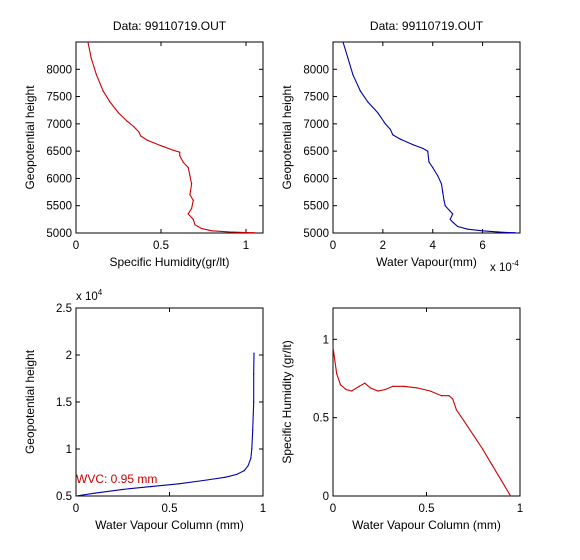  Describe the element at coordinates (59, 125) in the screenshot. I see `y-tick-label: 7000` at that location.